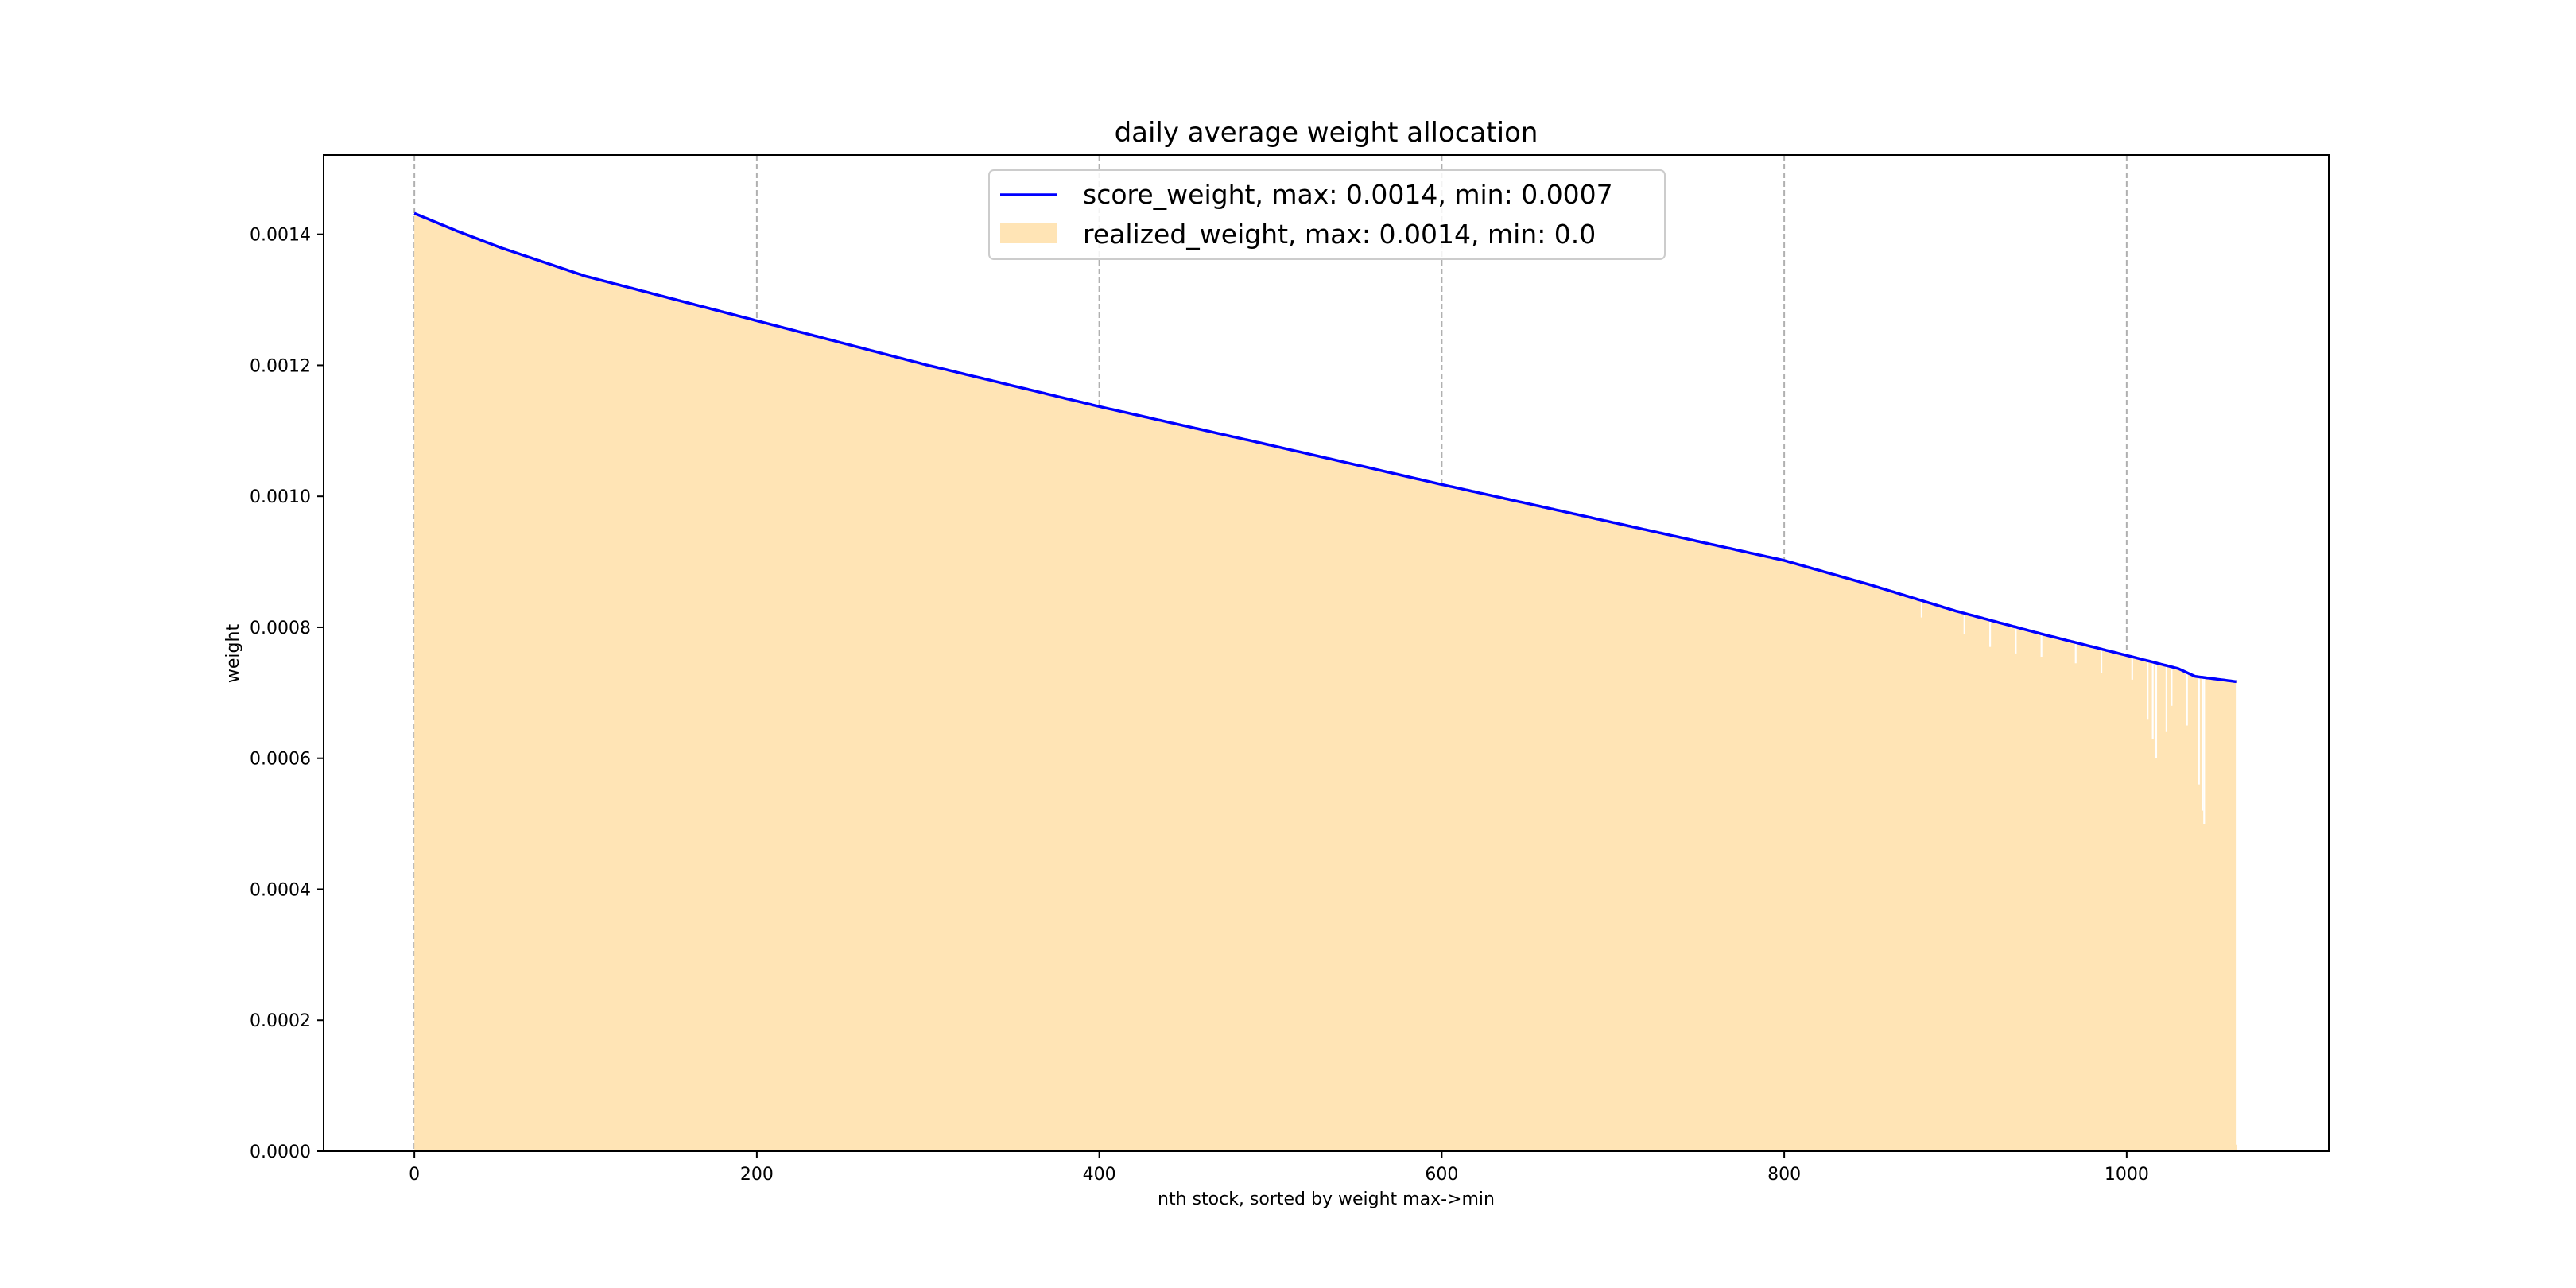  Describe the element at coordinates (1339, 234) in the screenshot. I see `legend-label-realized-weight: realized_weight, max: 0.0014, min: 0.0` at that location.